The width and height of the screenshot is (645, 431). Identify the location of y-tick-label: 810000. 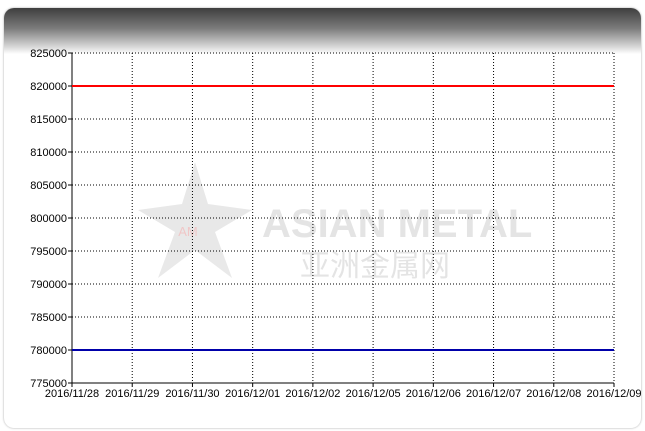
(48, 153).